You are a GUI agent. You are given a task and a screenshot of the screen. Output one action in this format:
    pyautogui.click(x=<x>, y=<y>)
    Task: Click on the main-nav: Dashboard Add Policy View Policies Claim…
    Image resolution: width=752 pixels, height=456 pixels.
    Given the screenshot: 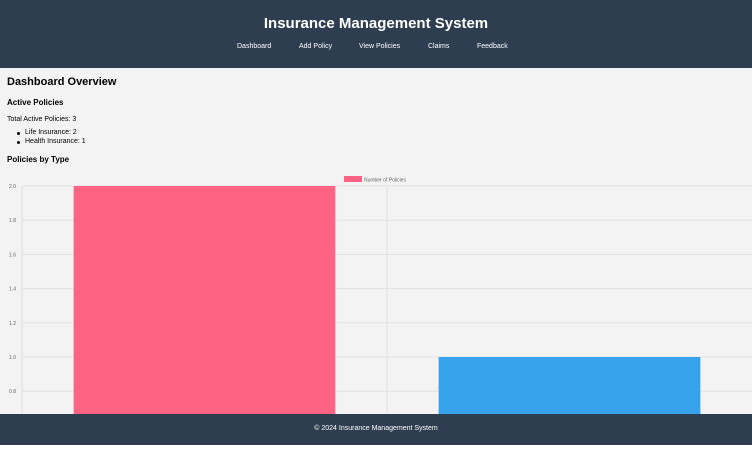 What is the action you would take?
    pyautogui.click(x=376, y=49)
    